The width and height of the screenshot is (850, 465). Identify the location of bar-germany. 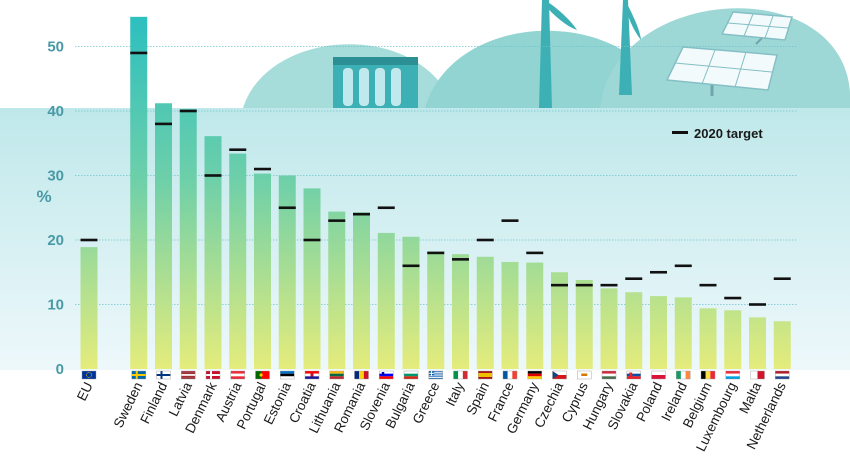
(535, 315).